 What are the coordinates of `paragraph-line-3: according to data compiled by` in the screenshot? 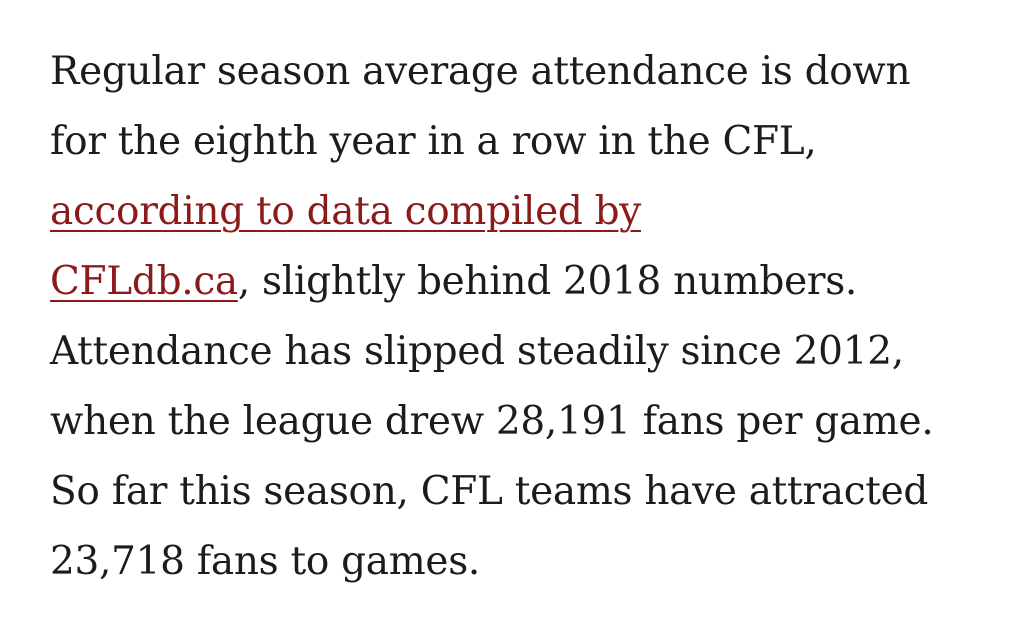 It's located at (520, 212).